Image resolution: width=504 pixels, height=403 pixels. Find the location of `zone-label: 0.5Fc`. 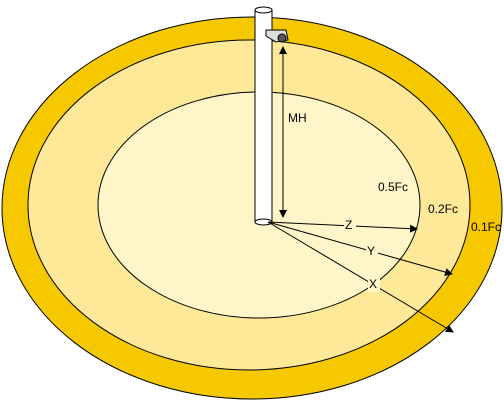

zone-label: 0.5Fc is located at coordinates (393, 187).